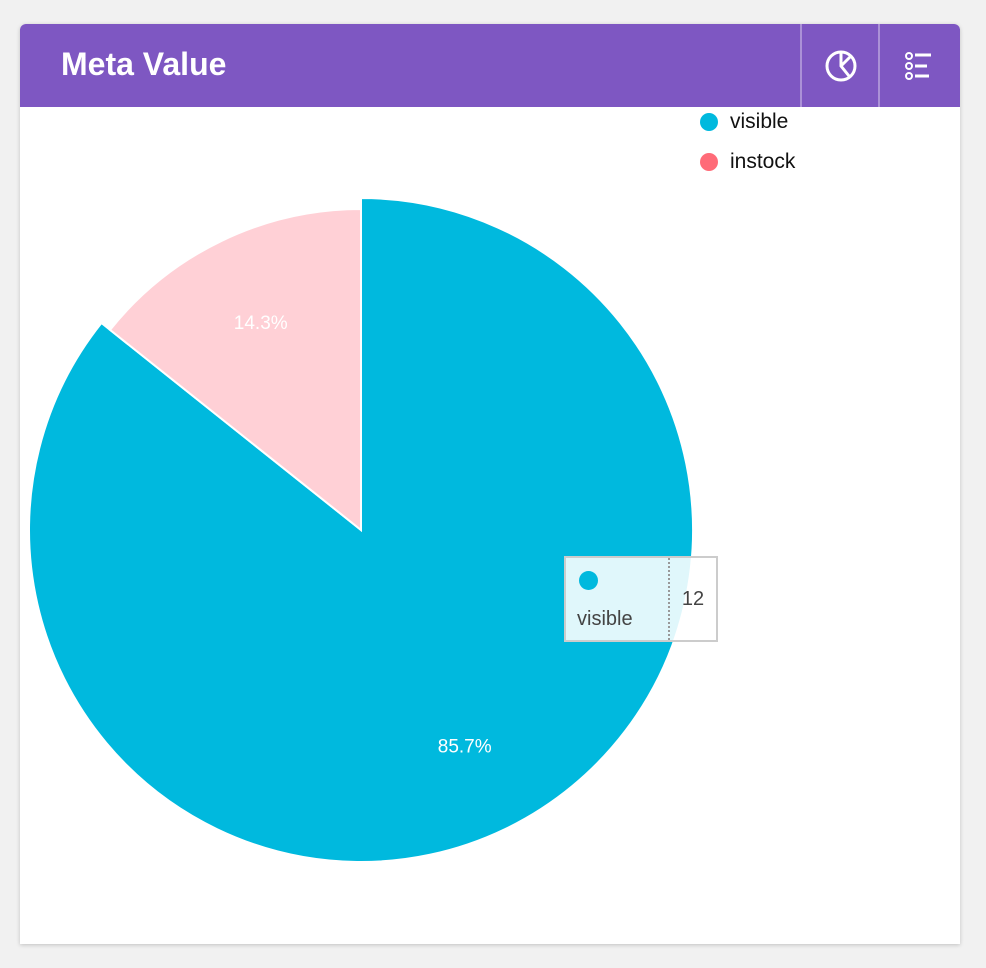 The image size is (986, 968). I want to click on legend-toggle-button, so click(917, 65).